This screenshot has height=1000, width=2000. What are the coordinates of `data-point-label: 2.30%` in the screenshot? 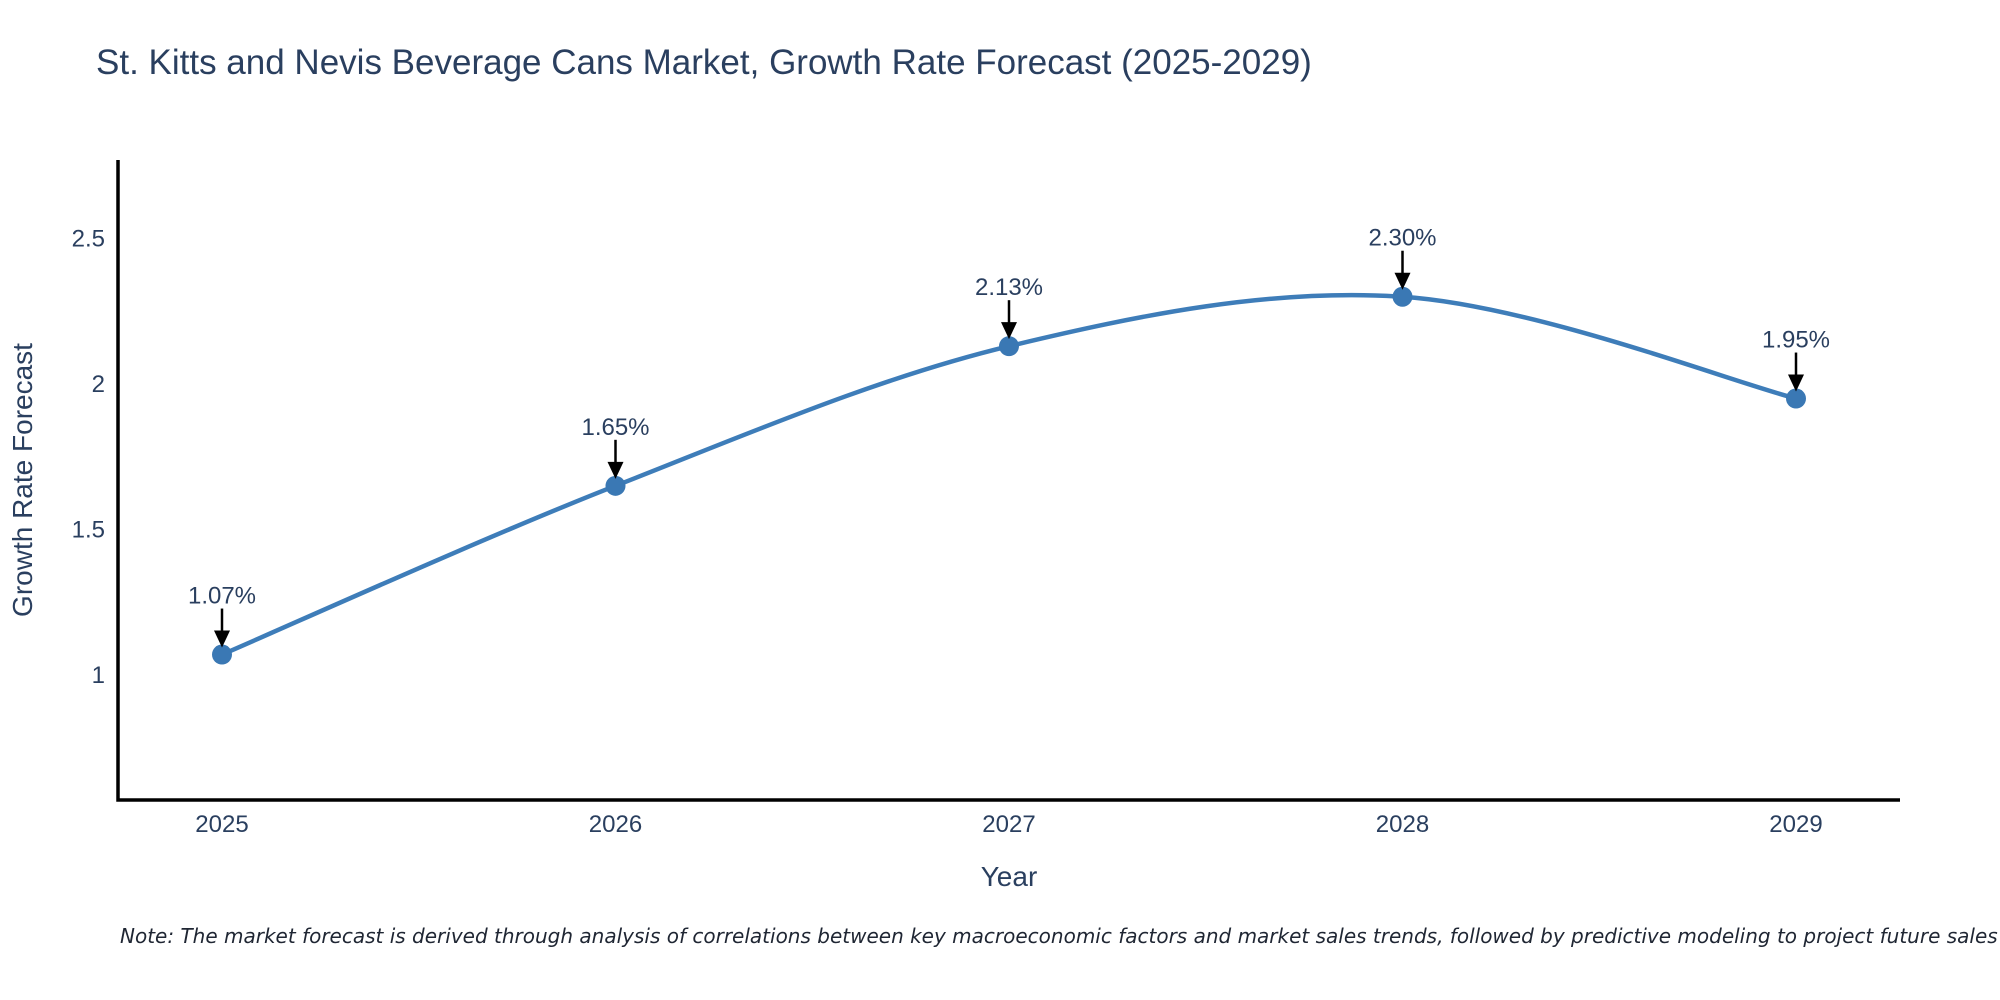 It's located at (1402, 238).